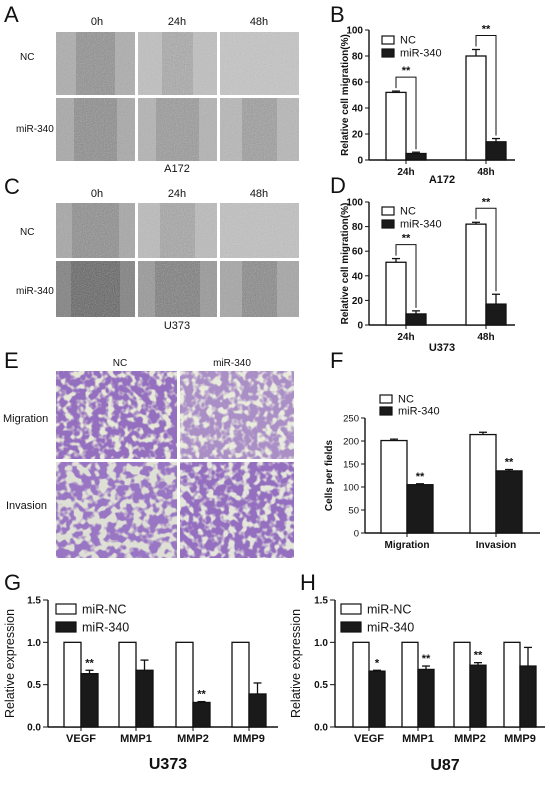 The width and height of the screenshot is (550, 791). I want to click on panel-letter-b: B, so click(337, 14).